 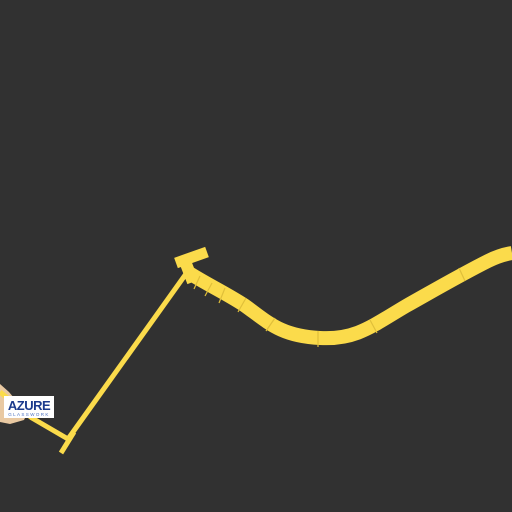 I want to click on route-segment-diagonal, so click(x=128, y=355).